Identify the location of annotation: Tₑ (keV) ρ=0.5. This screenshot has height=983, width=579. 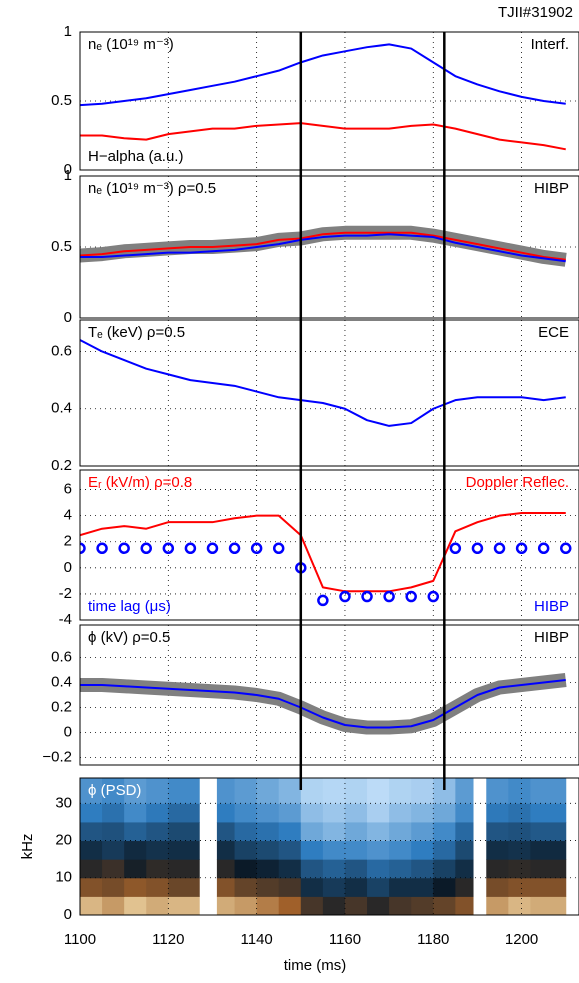
(136, 332).